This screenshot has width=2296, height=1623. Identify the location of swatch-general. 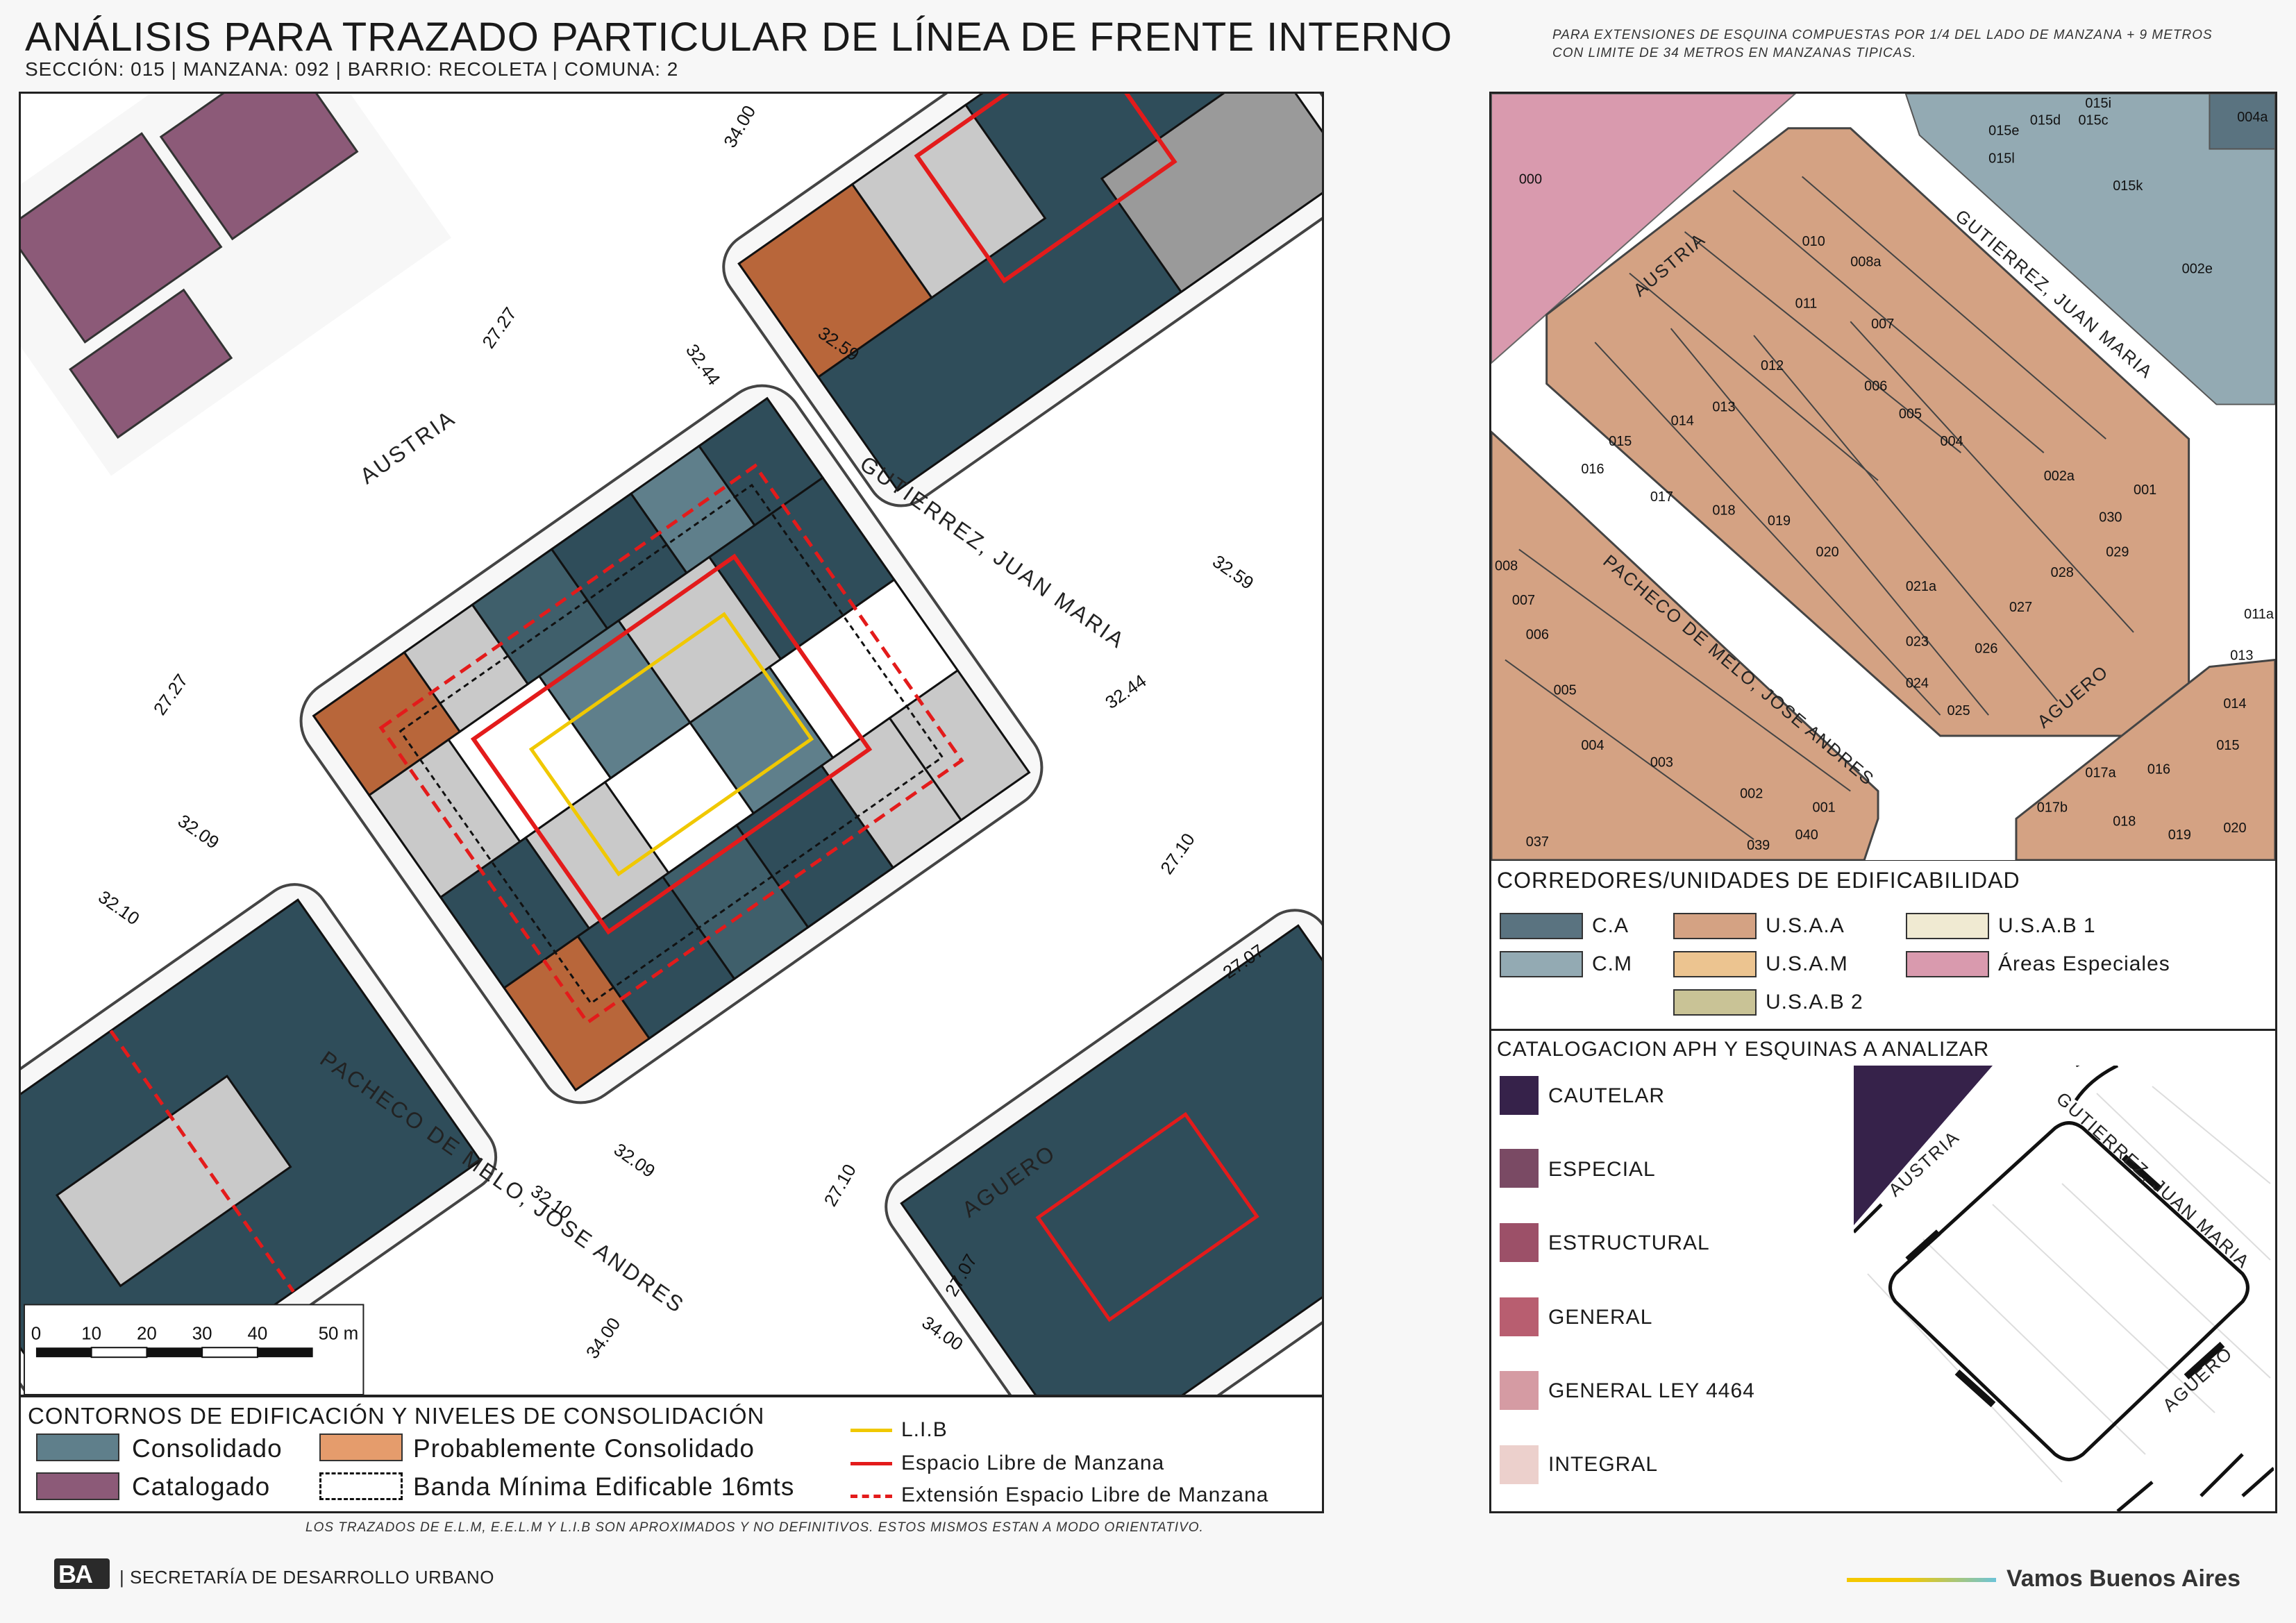
(1519, 1316).